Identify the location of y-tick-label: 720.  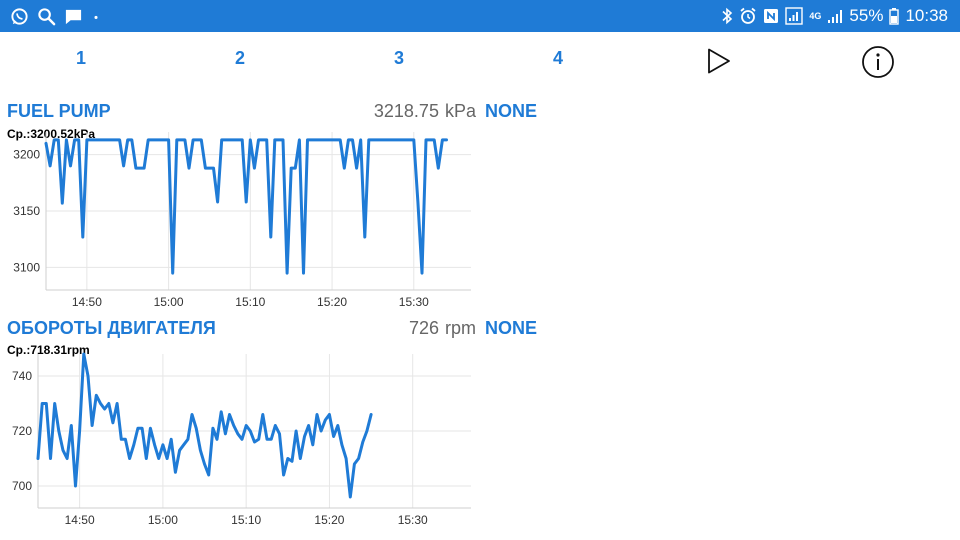
(22, 431).